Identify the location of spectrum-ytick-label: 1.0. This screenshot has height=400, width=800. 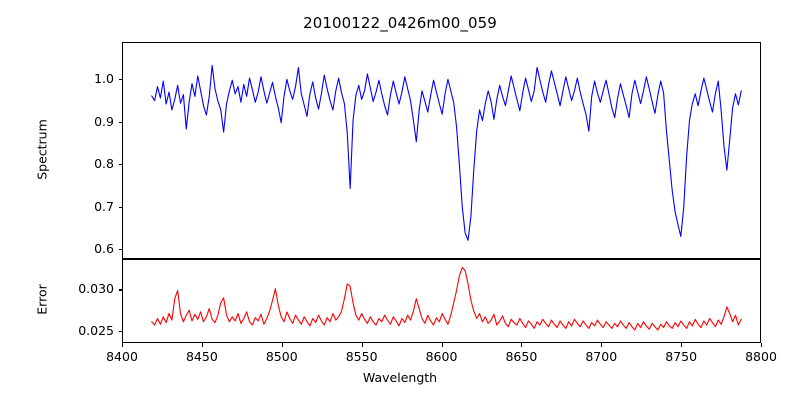
(104, 79).